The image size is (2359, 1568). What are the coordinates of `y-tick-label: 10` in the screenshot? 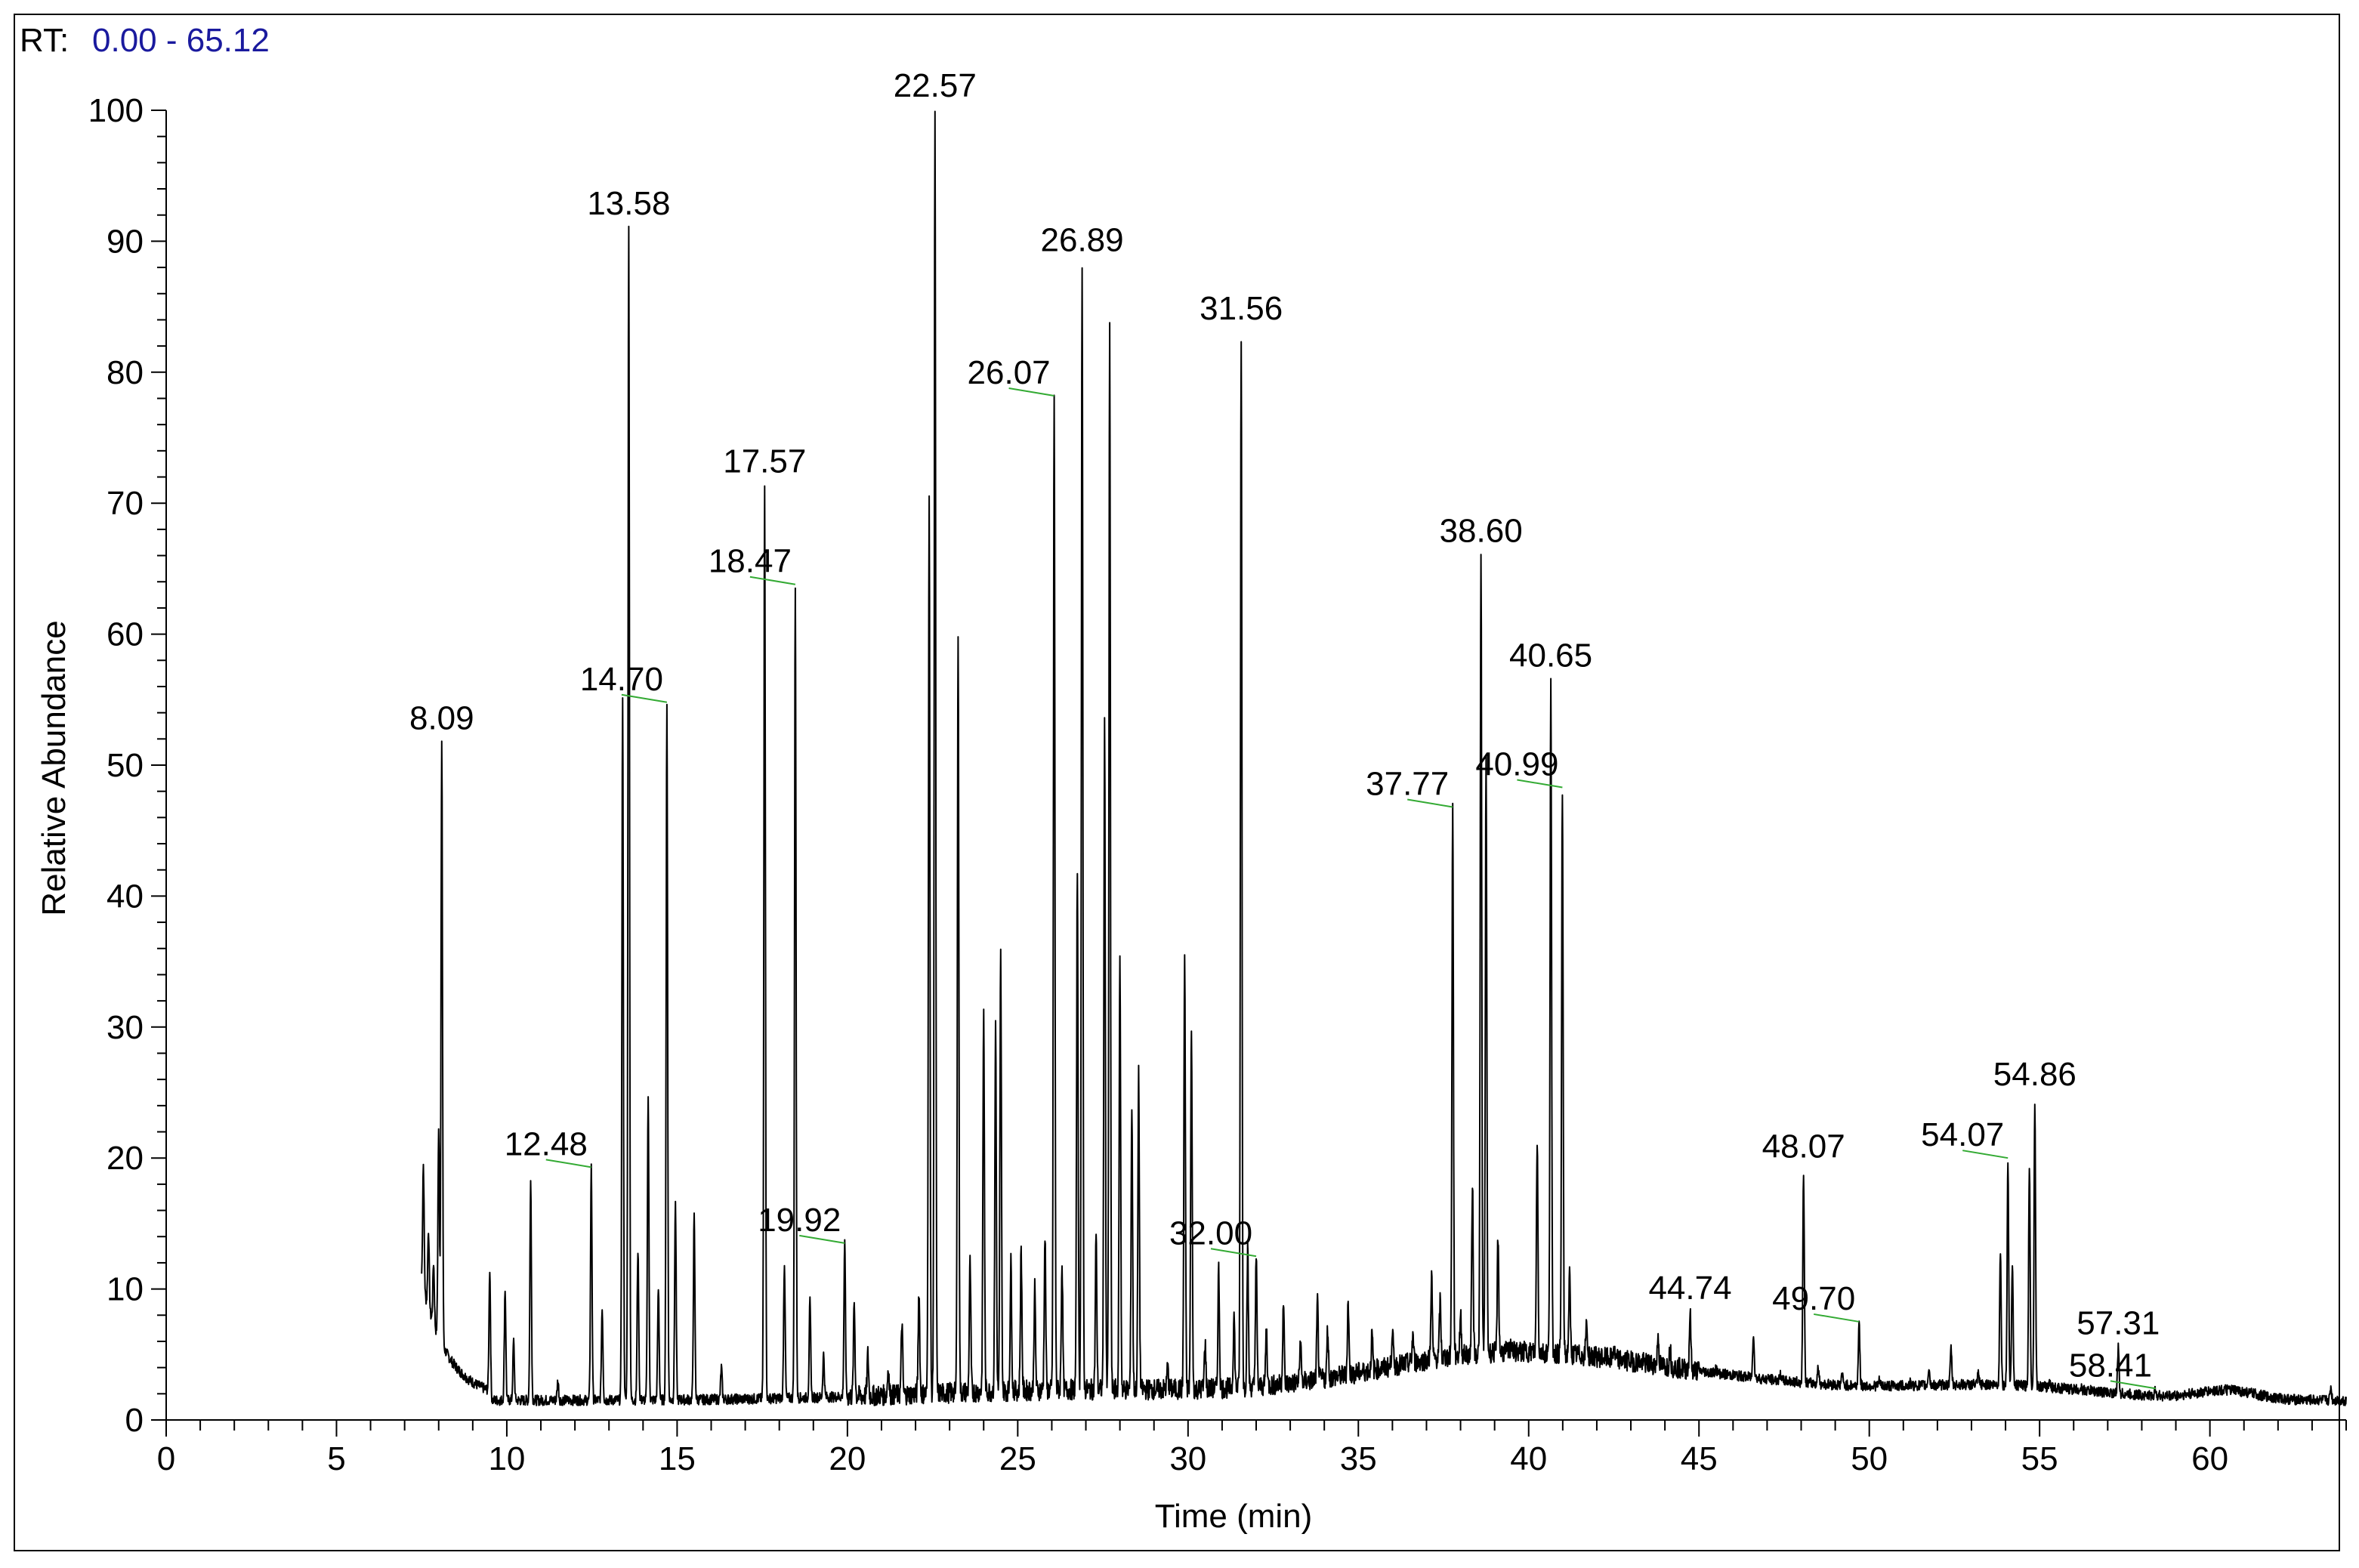 It's located at (126, 1289).